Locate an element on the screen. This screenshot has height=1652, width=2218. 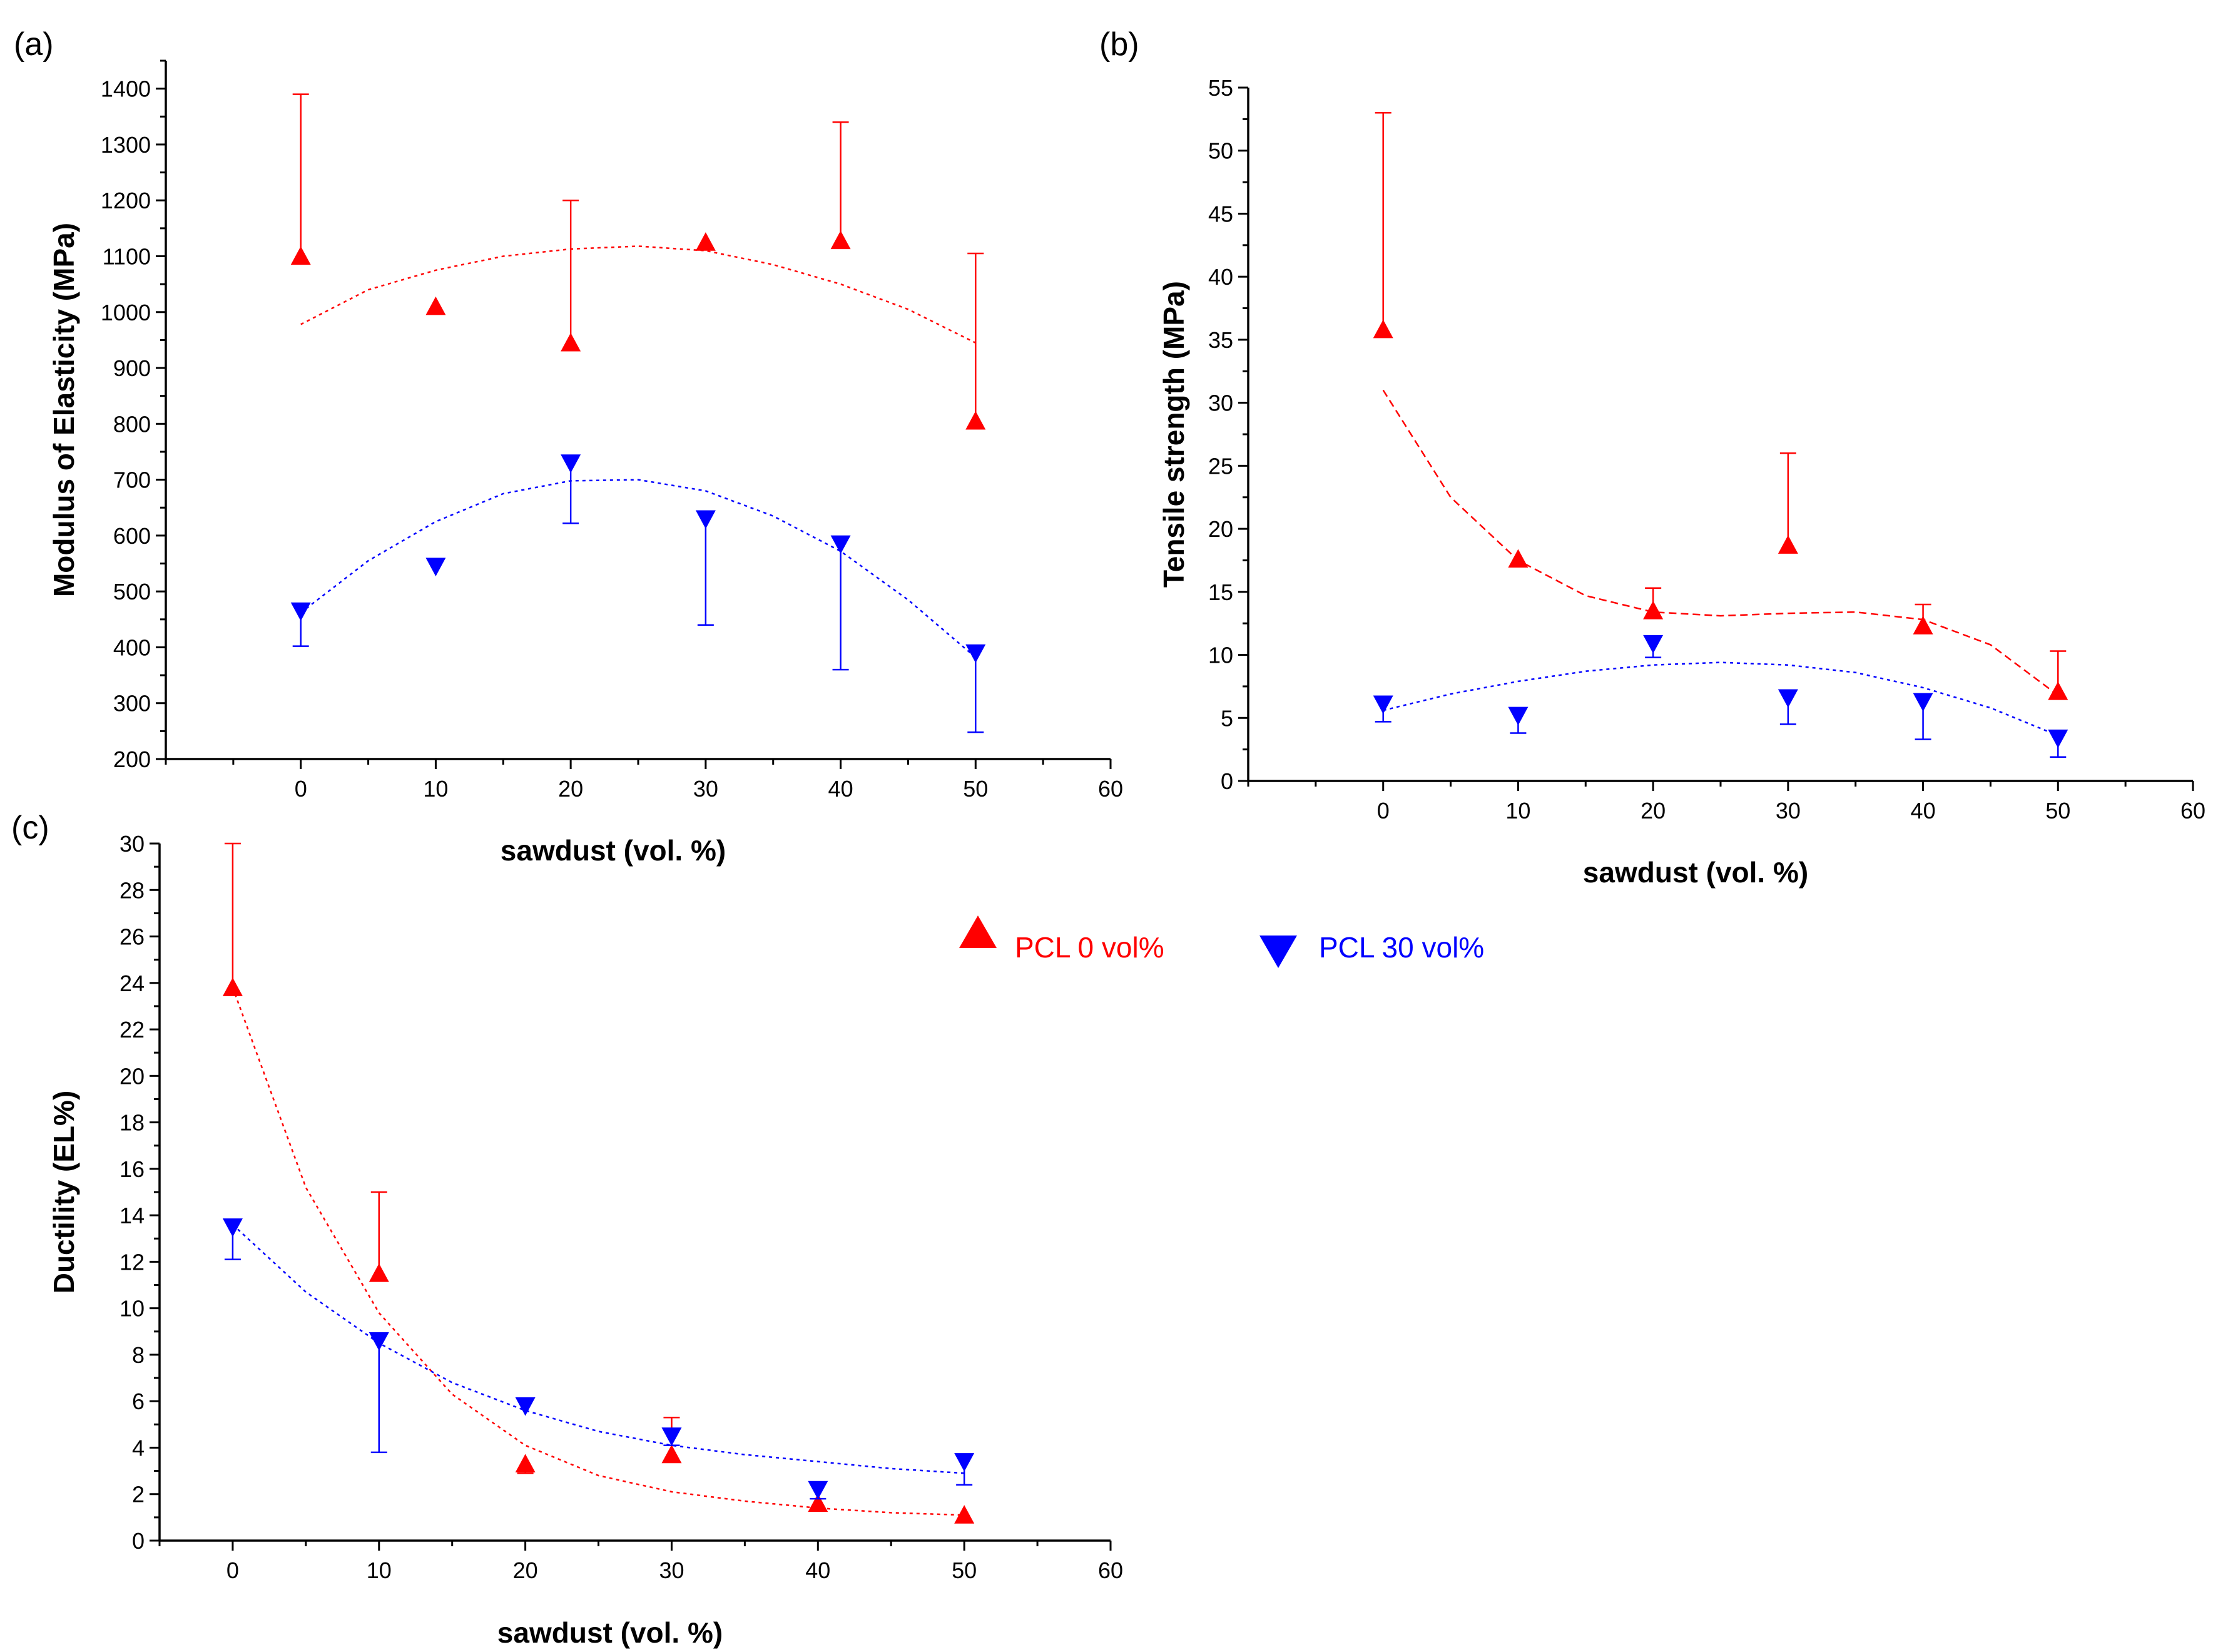
y-tick-label: 500 is located at coordinates (132, 591).